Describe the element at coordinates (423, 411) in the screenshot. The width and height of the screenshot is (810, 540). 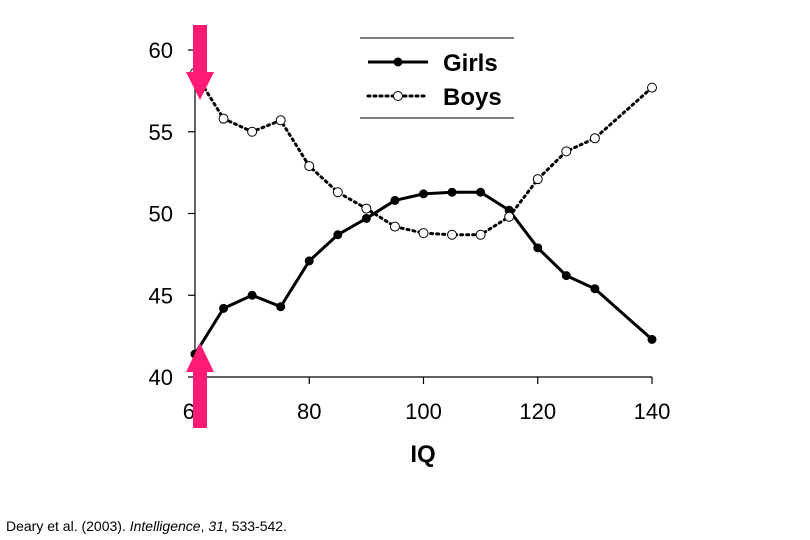
I see `x-tick-label: 100` at that location.